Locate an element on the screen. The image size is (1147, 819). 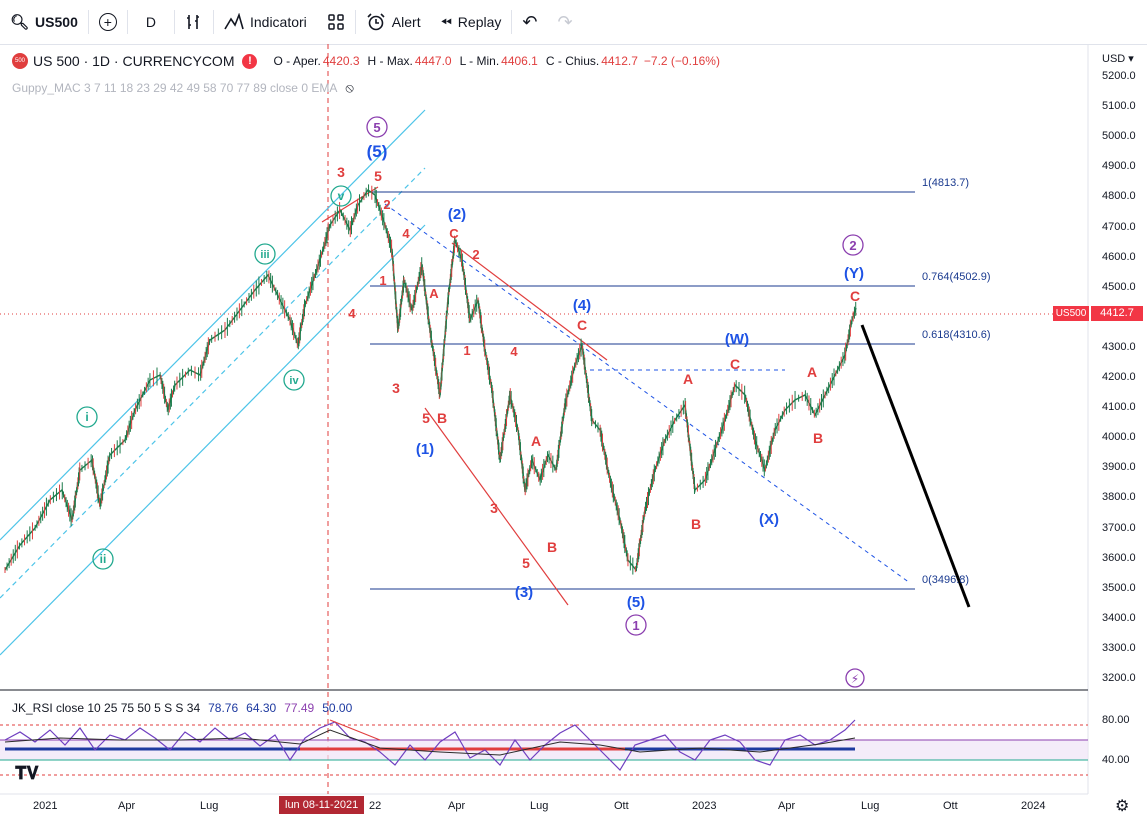
high-label: H - Max. is located at coordinates (390, 61).